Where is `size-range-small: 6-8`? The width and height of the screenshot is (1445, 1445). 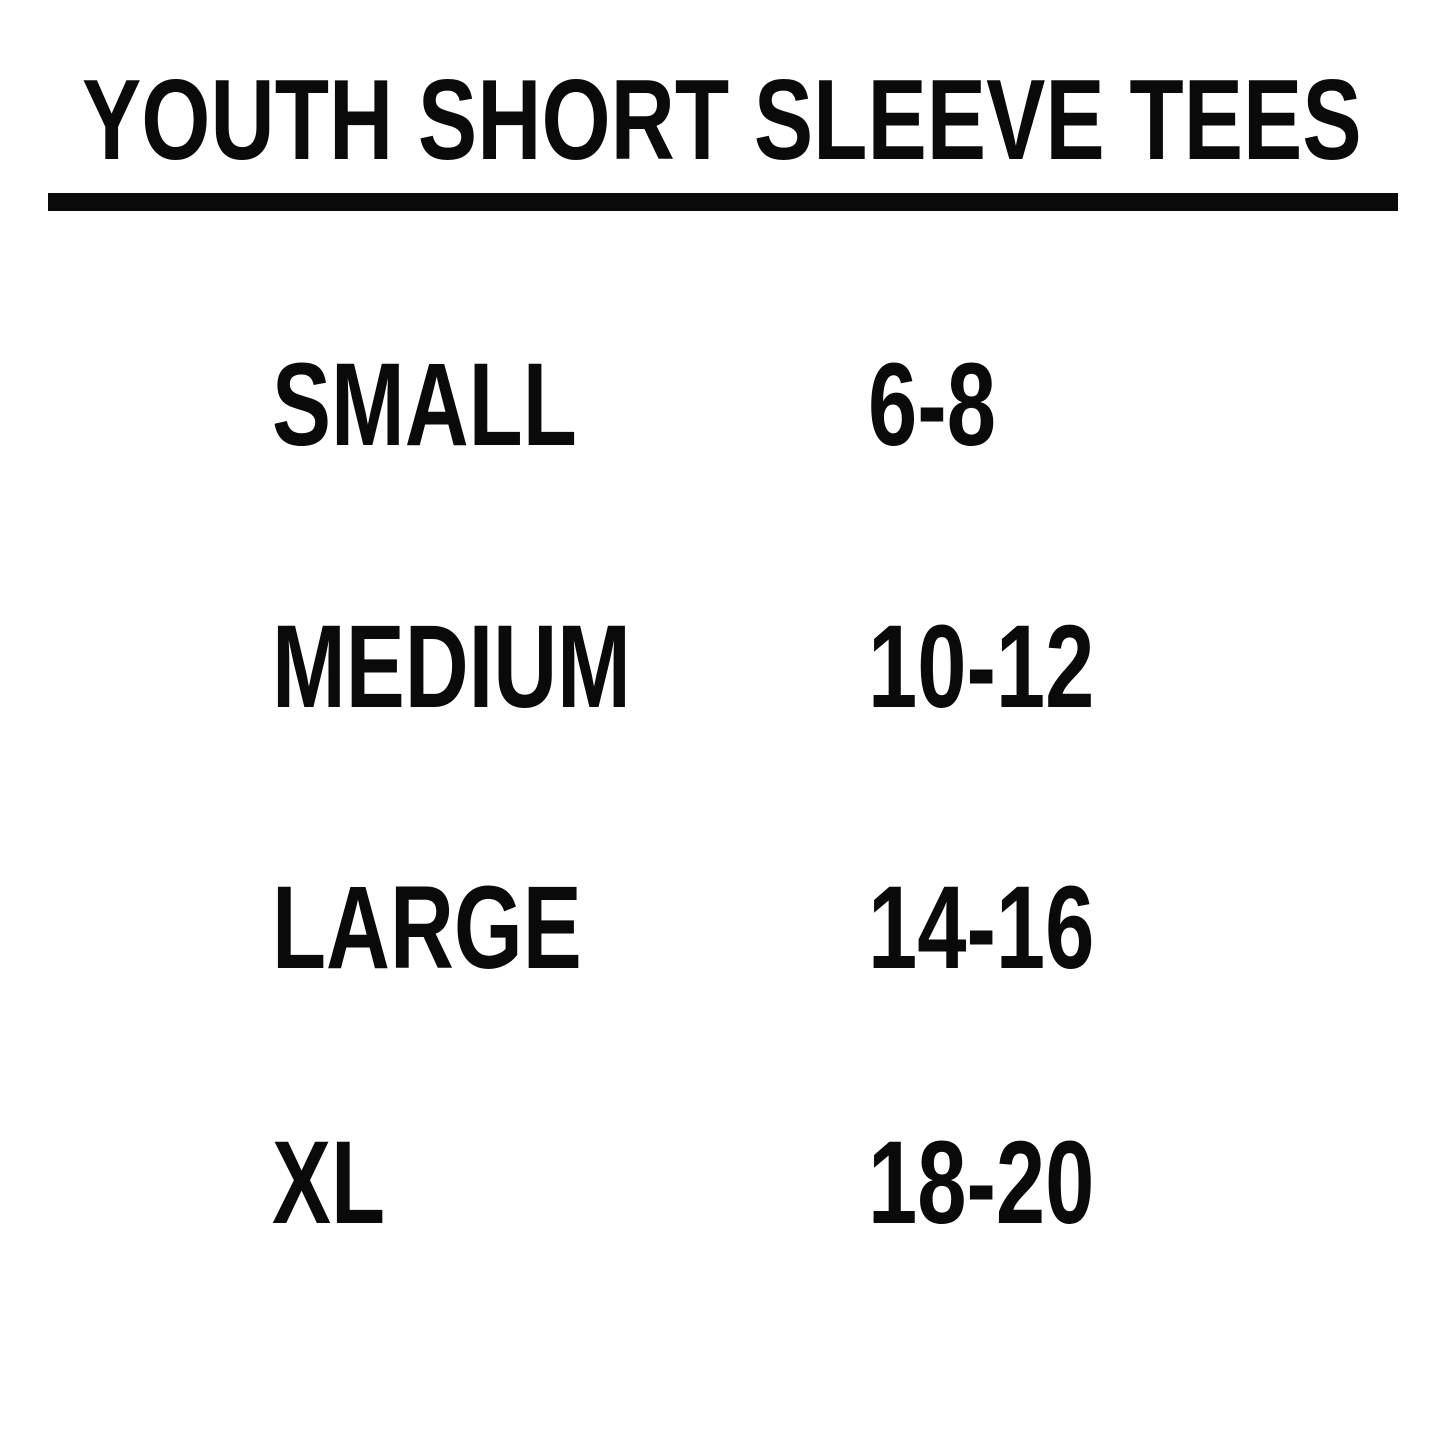
size-range-small: 6-8 is located at coordinates (932, 405).